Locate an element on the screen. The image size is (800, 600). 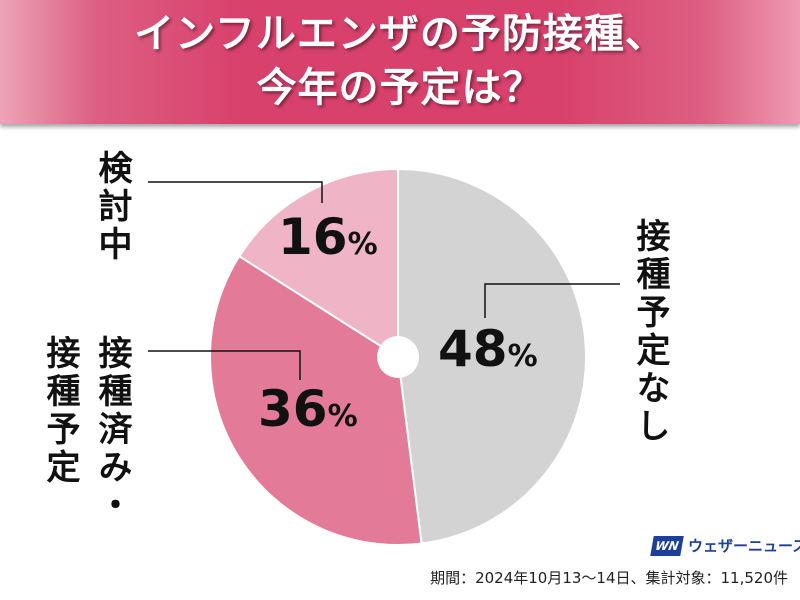
title-line-1: インフルエンザの予防接種、 is located at coordinates (400, 34).